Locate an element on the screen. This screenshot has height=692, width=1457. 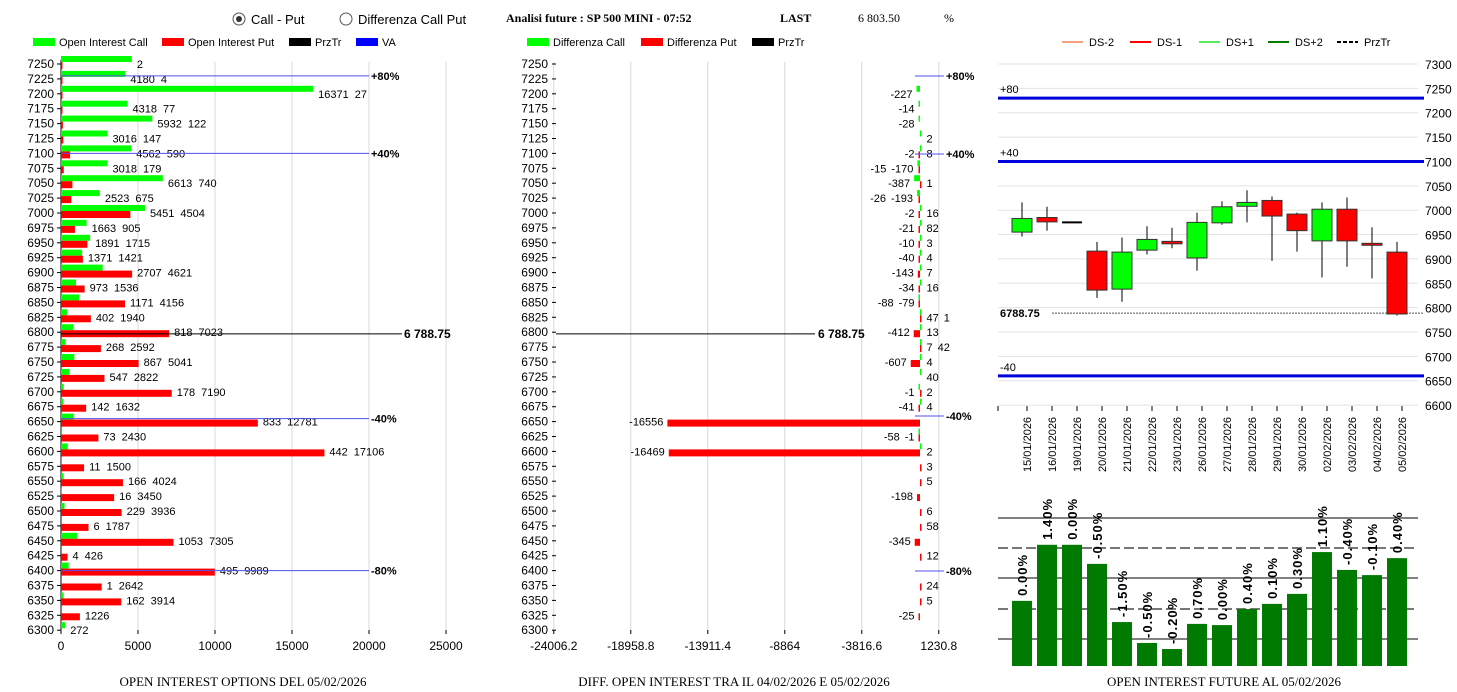
x-tick-label: 0 is located at coordinates (61, 646).